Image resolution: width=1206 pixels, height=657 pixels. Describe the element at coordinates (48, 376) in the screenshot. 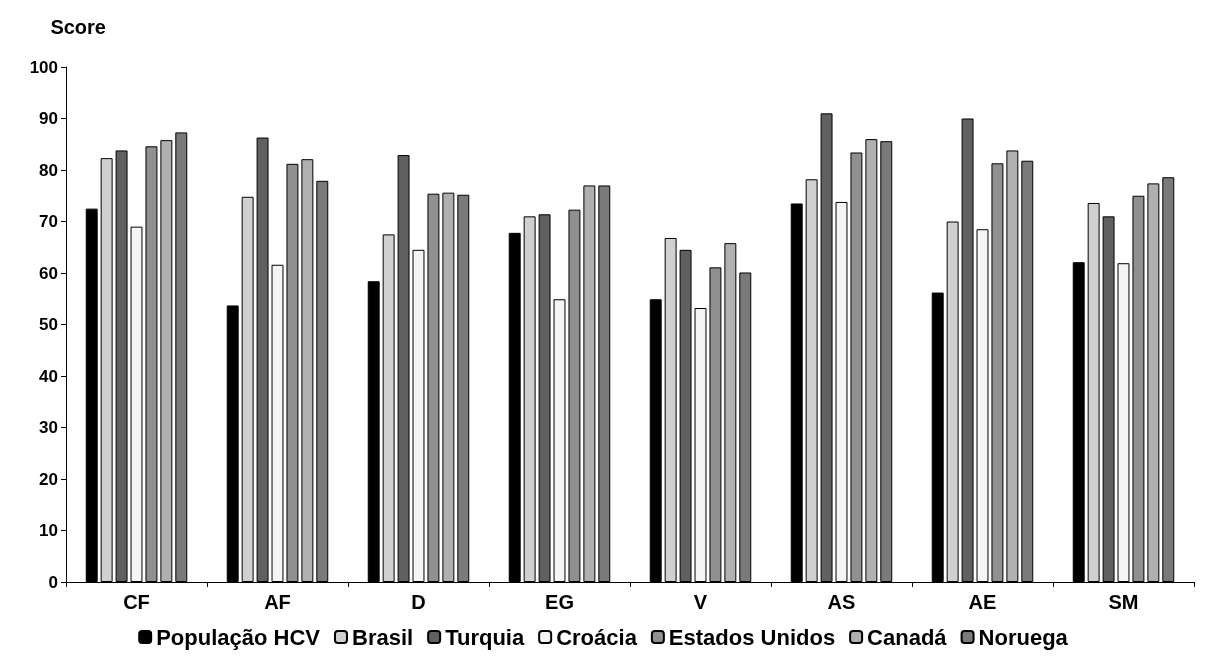

I see `y-tick-label: 40` at that location.